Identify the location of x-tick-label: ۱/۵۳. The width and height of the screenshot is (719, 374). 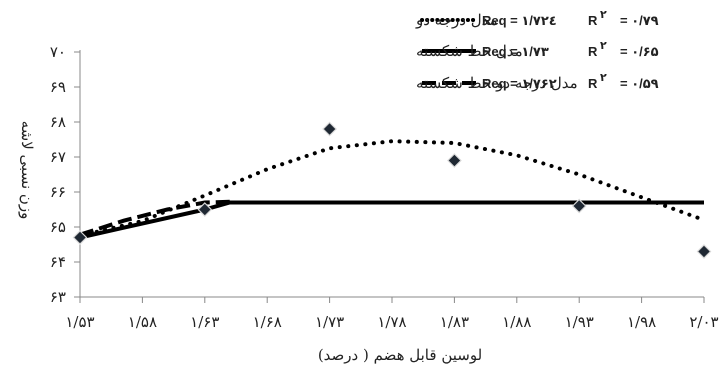
(79, 322).